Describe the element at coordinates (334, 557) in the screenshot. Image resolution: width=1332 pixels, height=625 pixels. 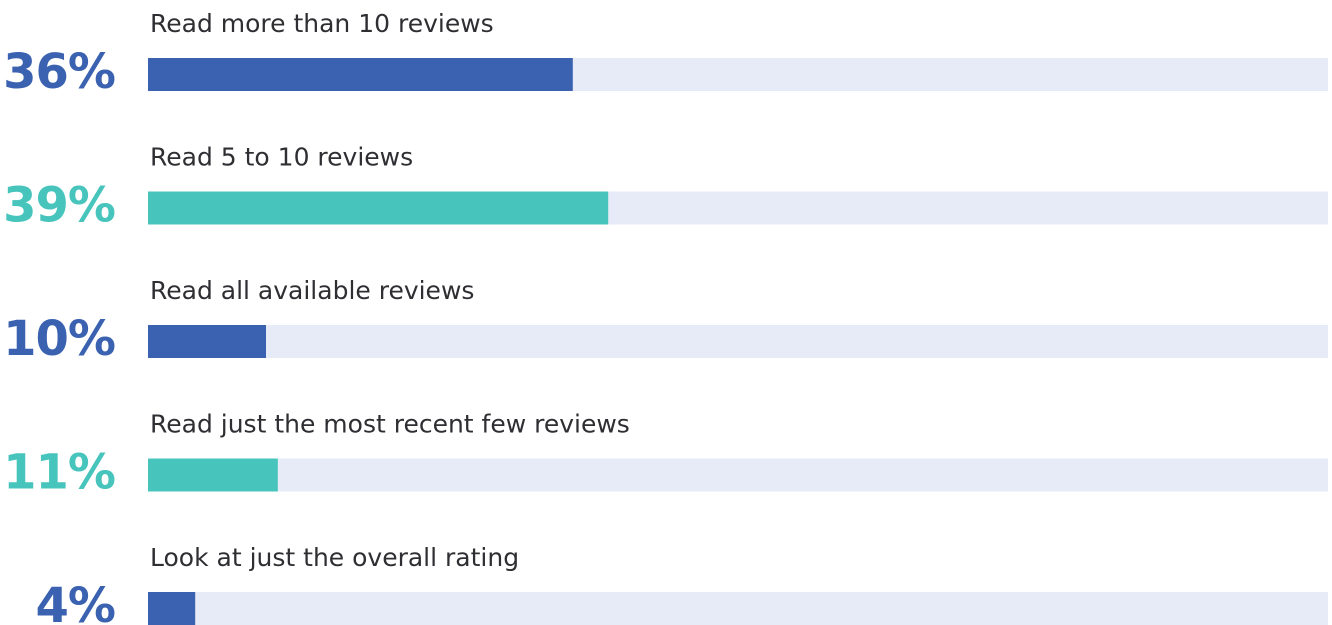
I see `category-label: Look at just the overall rating` at that location.